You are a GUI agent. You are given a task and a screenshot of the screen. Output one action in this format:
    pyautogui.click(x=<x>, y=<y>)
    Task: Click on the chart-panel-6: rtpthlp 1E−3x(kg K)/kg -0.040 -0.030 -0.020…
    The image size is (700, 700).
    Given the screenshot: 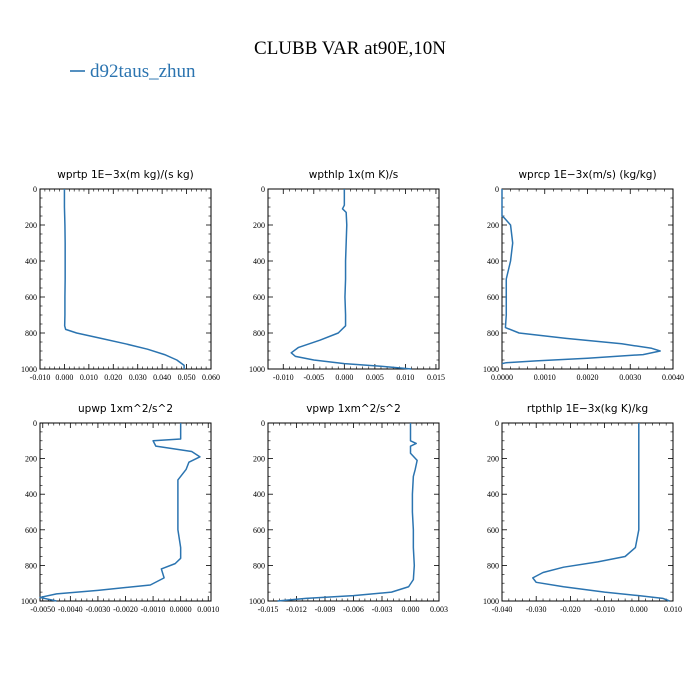 What is the action you would take?
    pyautogui.click(x=582, y=508)
    